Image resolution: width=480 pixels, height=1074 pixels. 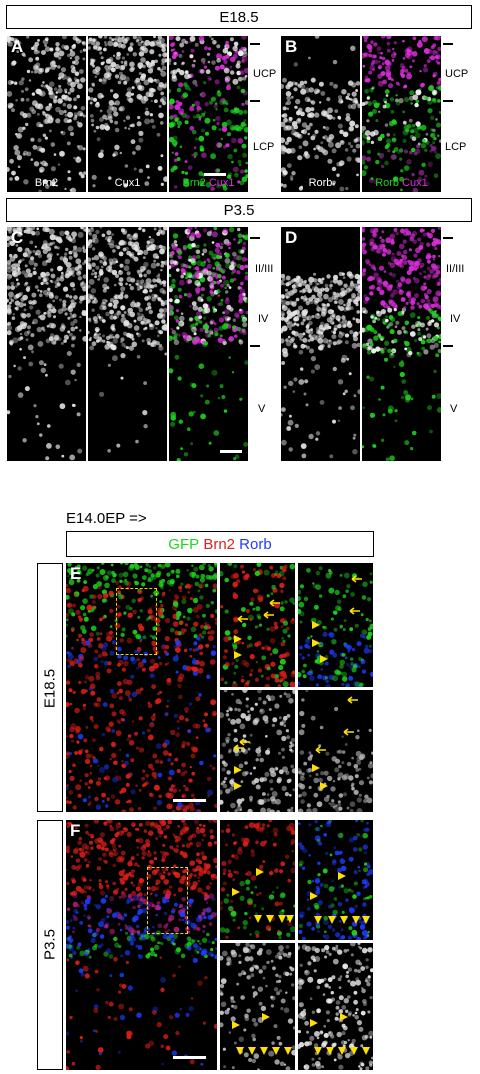 What do you see at coordinates (189, 1057) in the screenshot?
I see `scale-bar-f` at bounding box center [189, 1057].